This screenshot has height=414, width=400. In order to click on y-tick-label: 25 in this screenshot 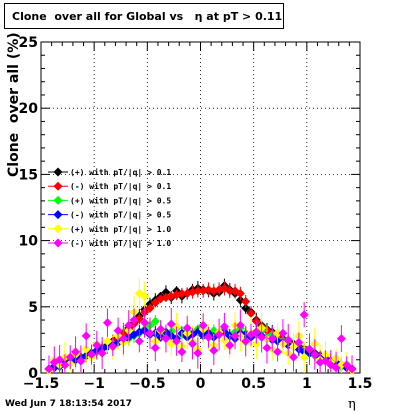, I will do `click(28, 43)`.